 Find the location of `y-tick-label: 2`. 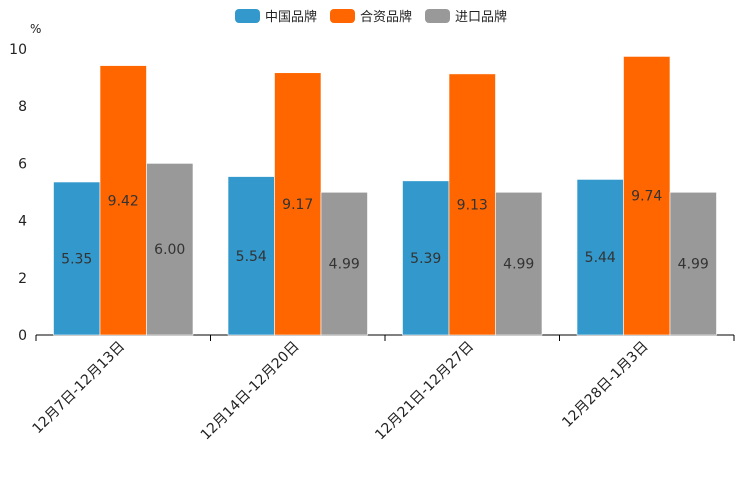

y-tick-label: 2 is located at coordinates (22, 279).